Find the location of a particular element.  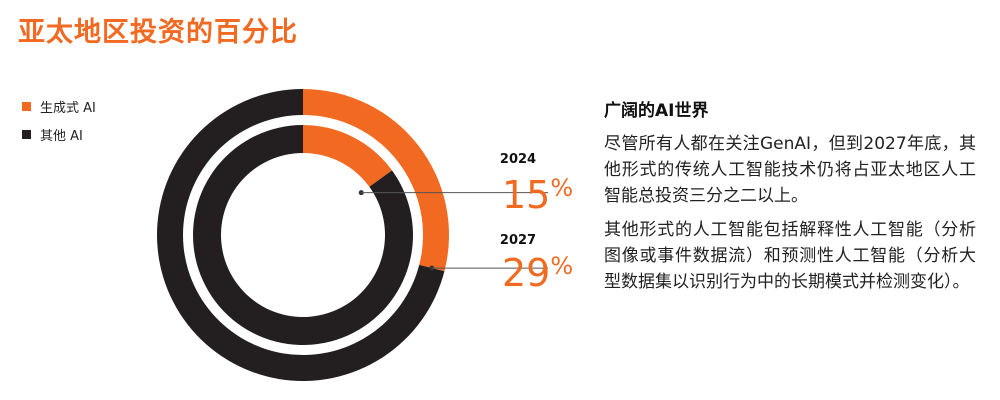

insight-heading: 广阔的AI世界 is located at coordinates (656, 111).